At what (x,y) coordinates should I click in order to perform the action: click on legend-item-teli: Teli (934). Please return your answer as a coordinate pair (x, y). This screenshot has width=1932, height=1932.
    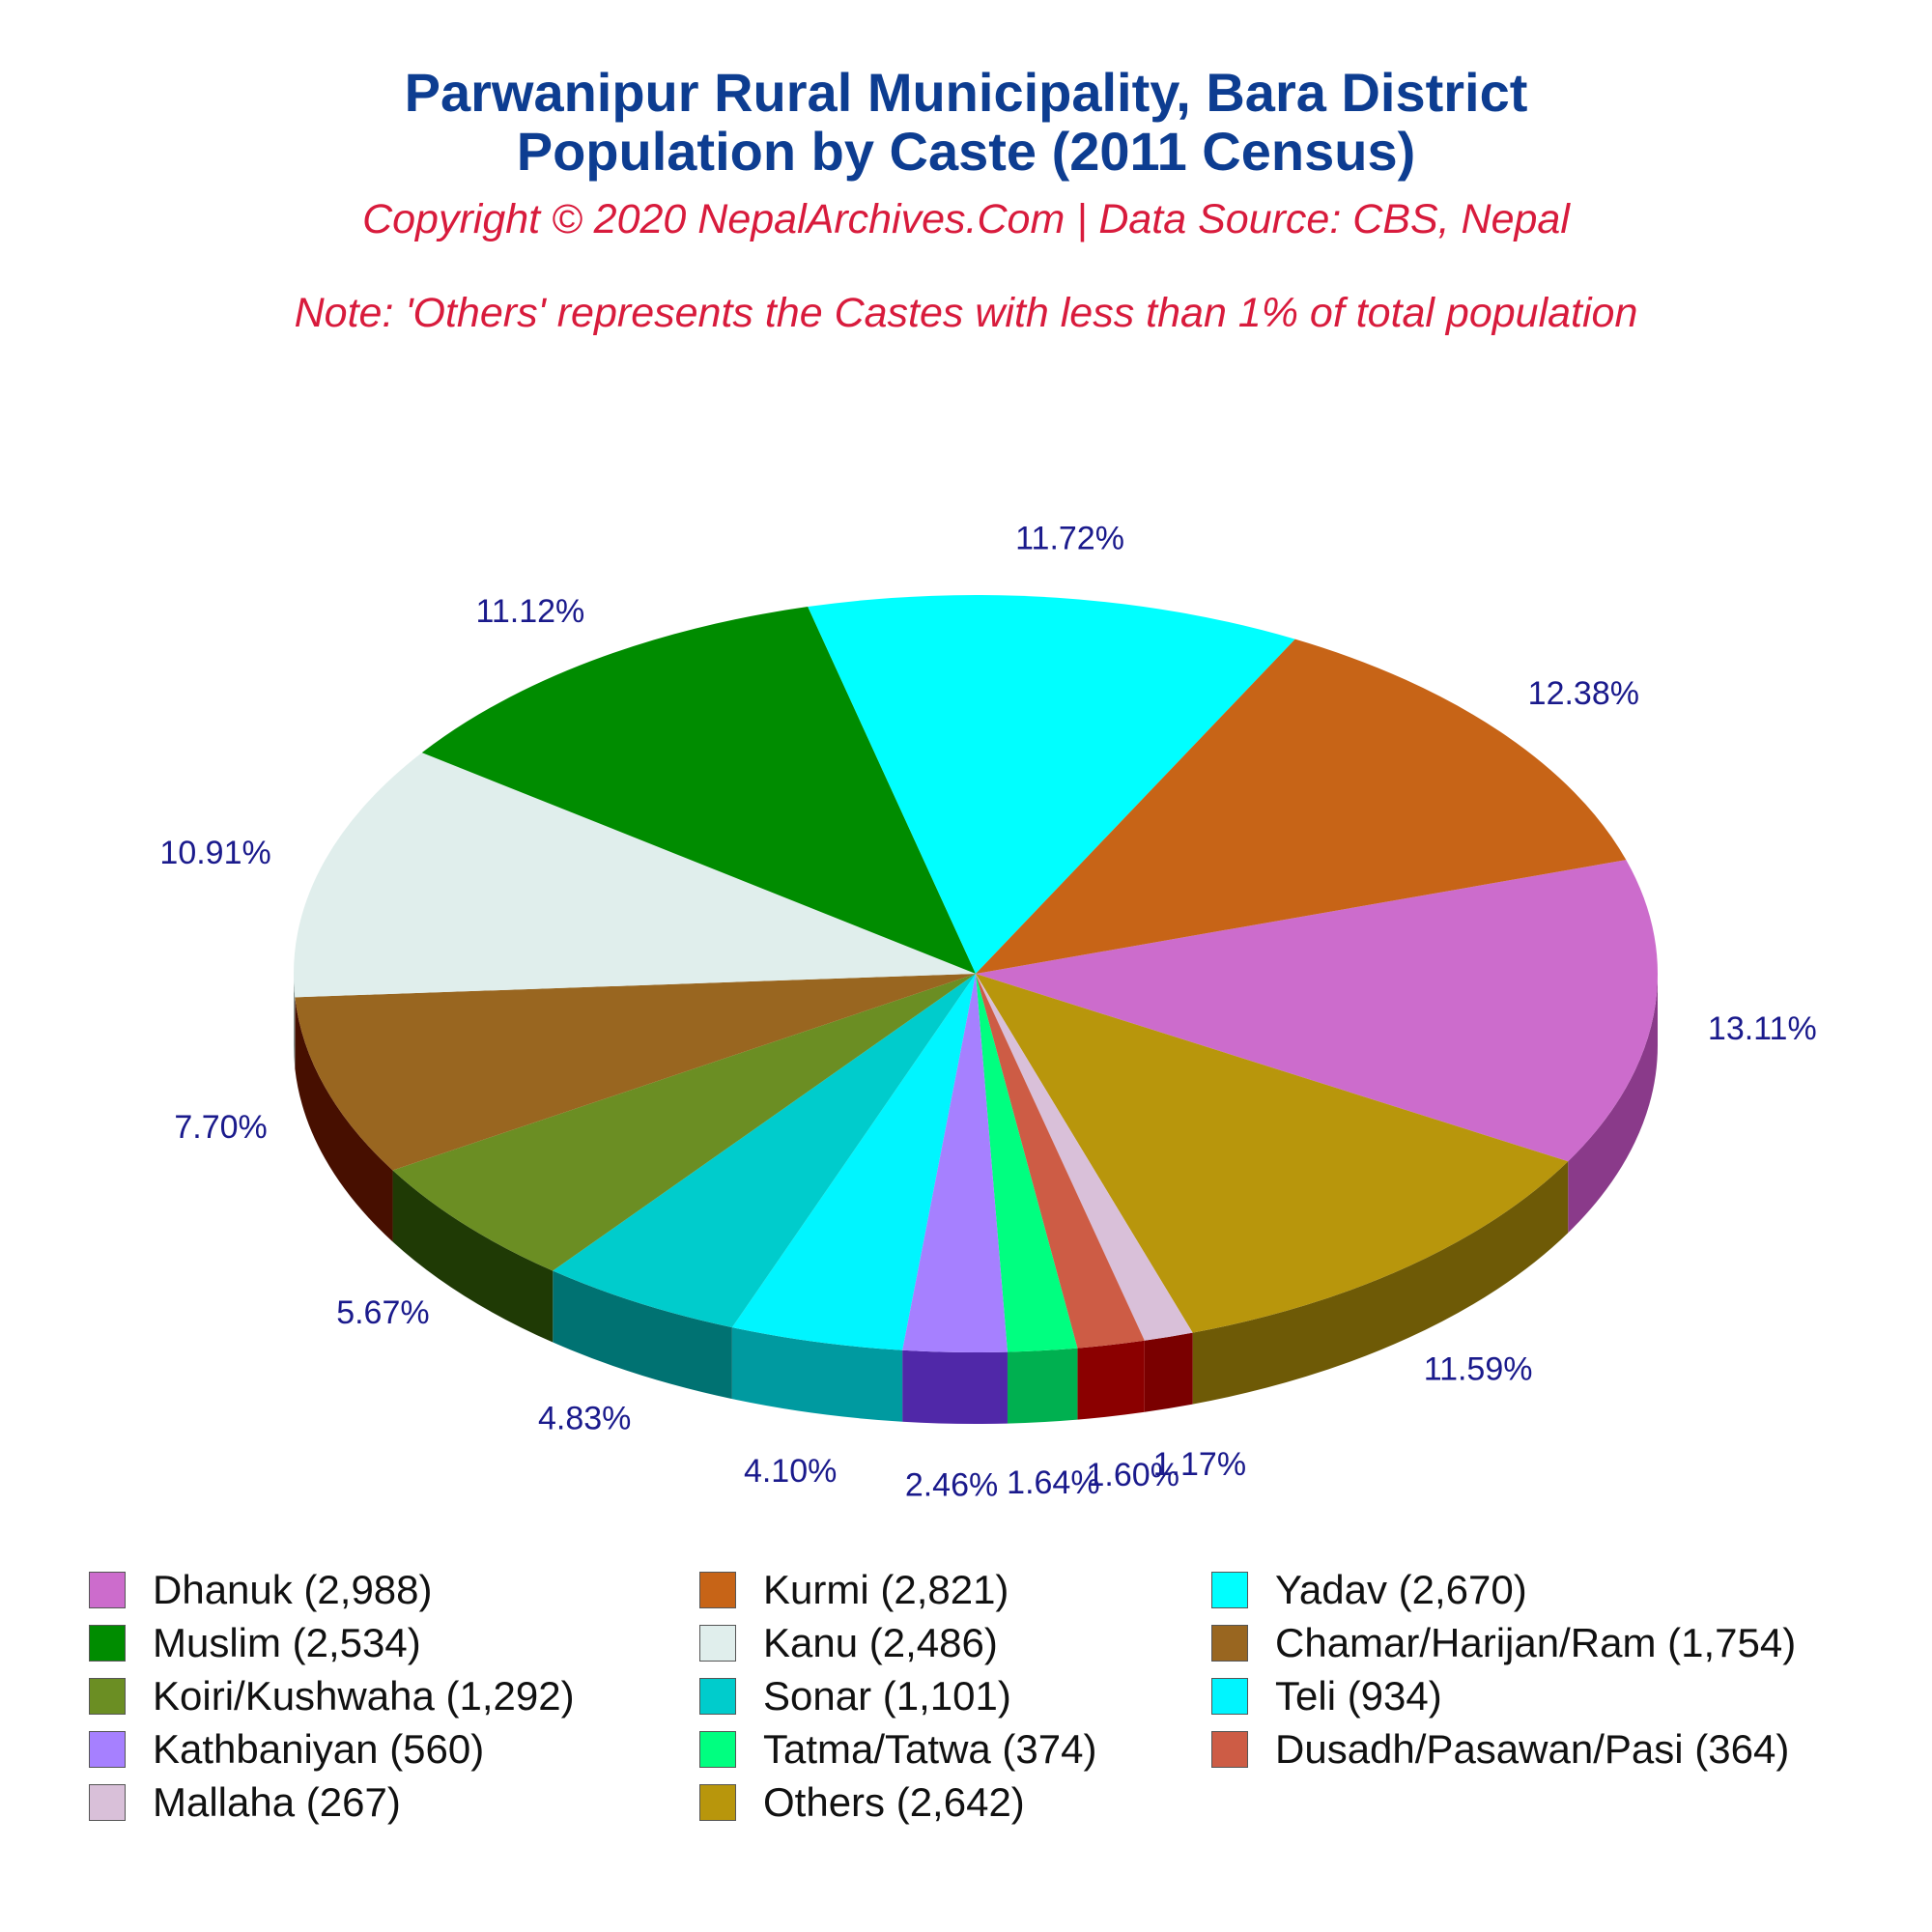
    Looking at the image, I should click on (1520, 1695).